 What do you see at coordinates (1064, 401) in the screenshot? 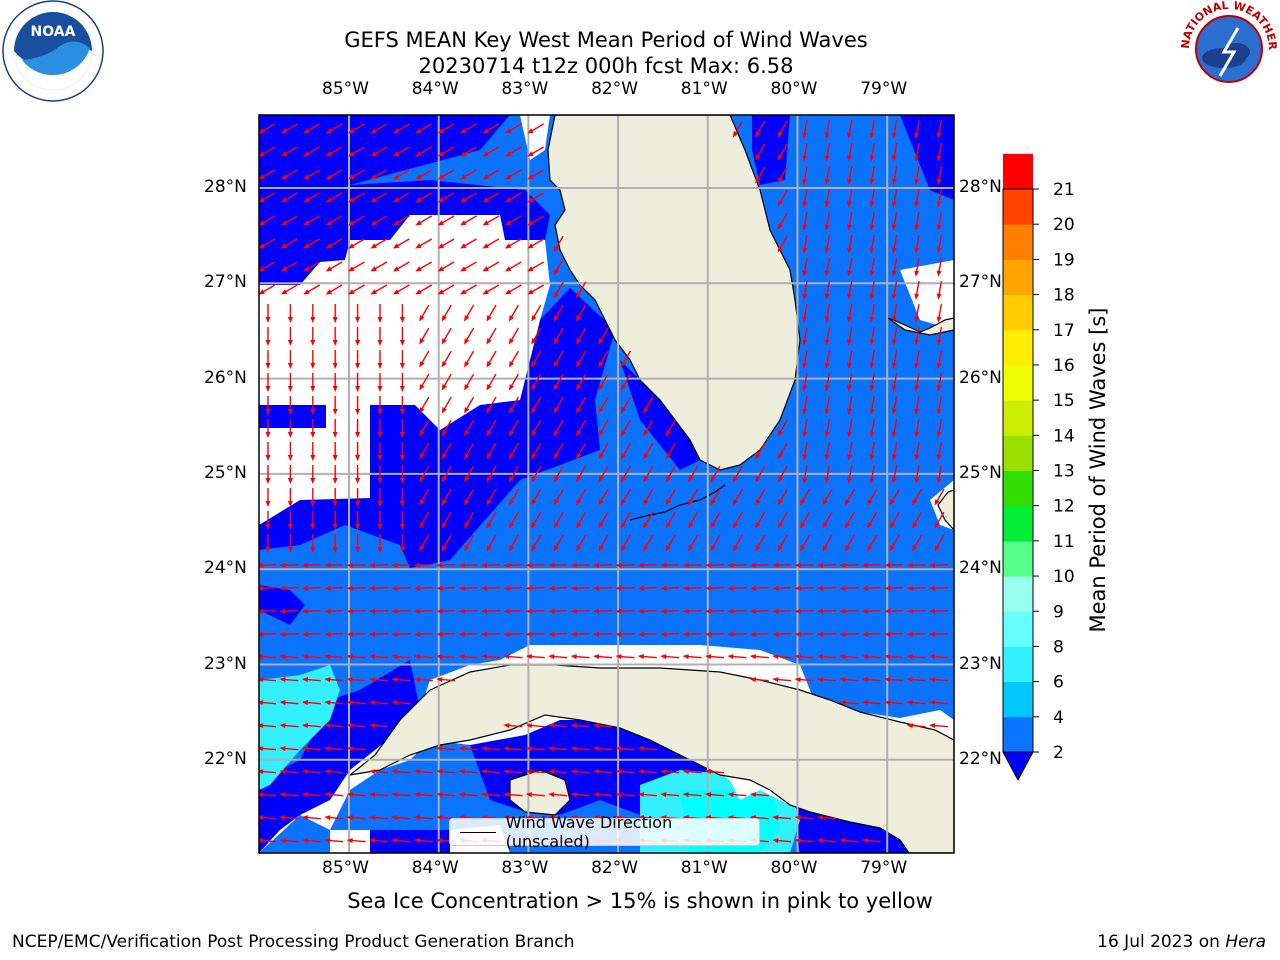
I see `colorbar-tick-label: 15` at bounding box center [1064, 401].